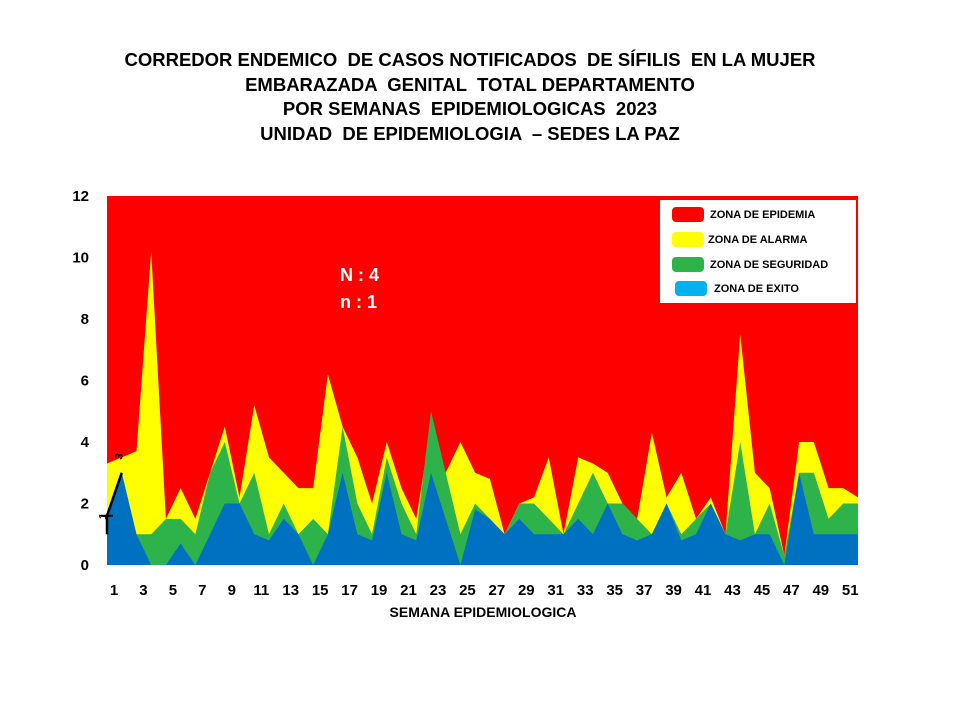 The image size is (960, 720). I want to click on x-tick-label: 15, so click(320, 590).